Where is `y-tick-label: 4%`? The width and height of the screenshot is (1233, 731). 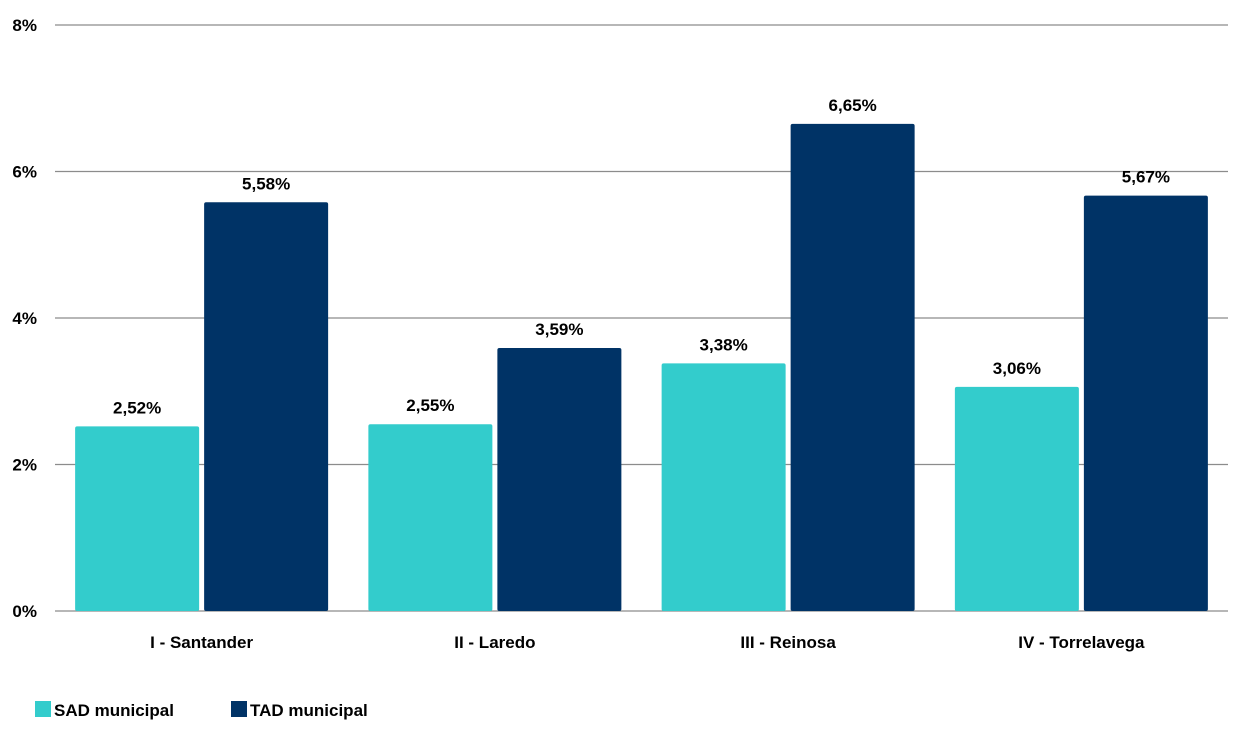
y-tick-label: 4% is located at coordinates (24, 318).